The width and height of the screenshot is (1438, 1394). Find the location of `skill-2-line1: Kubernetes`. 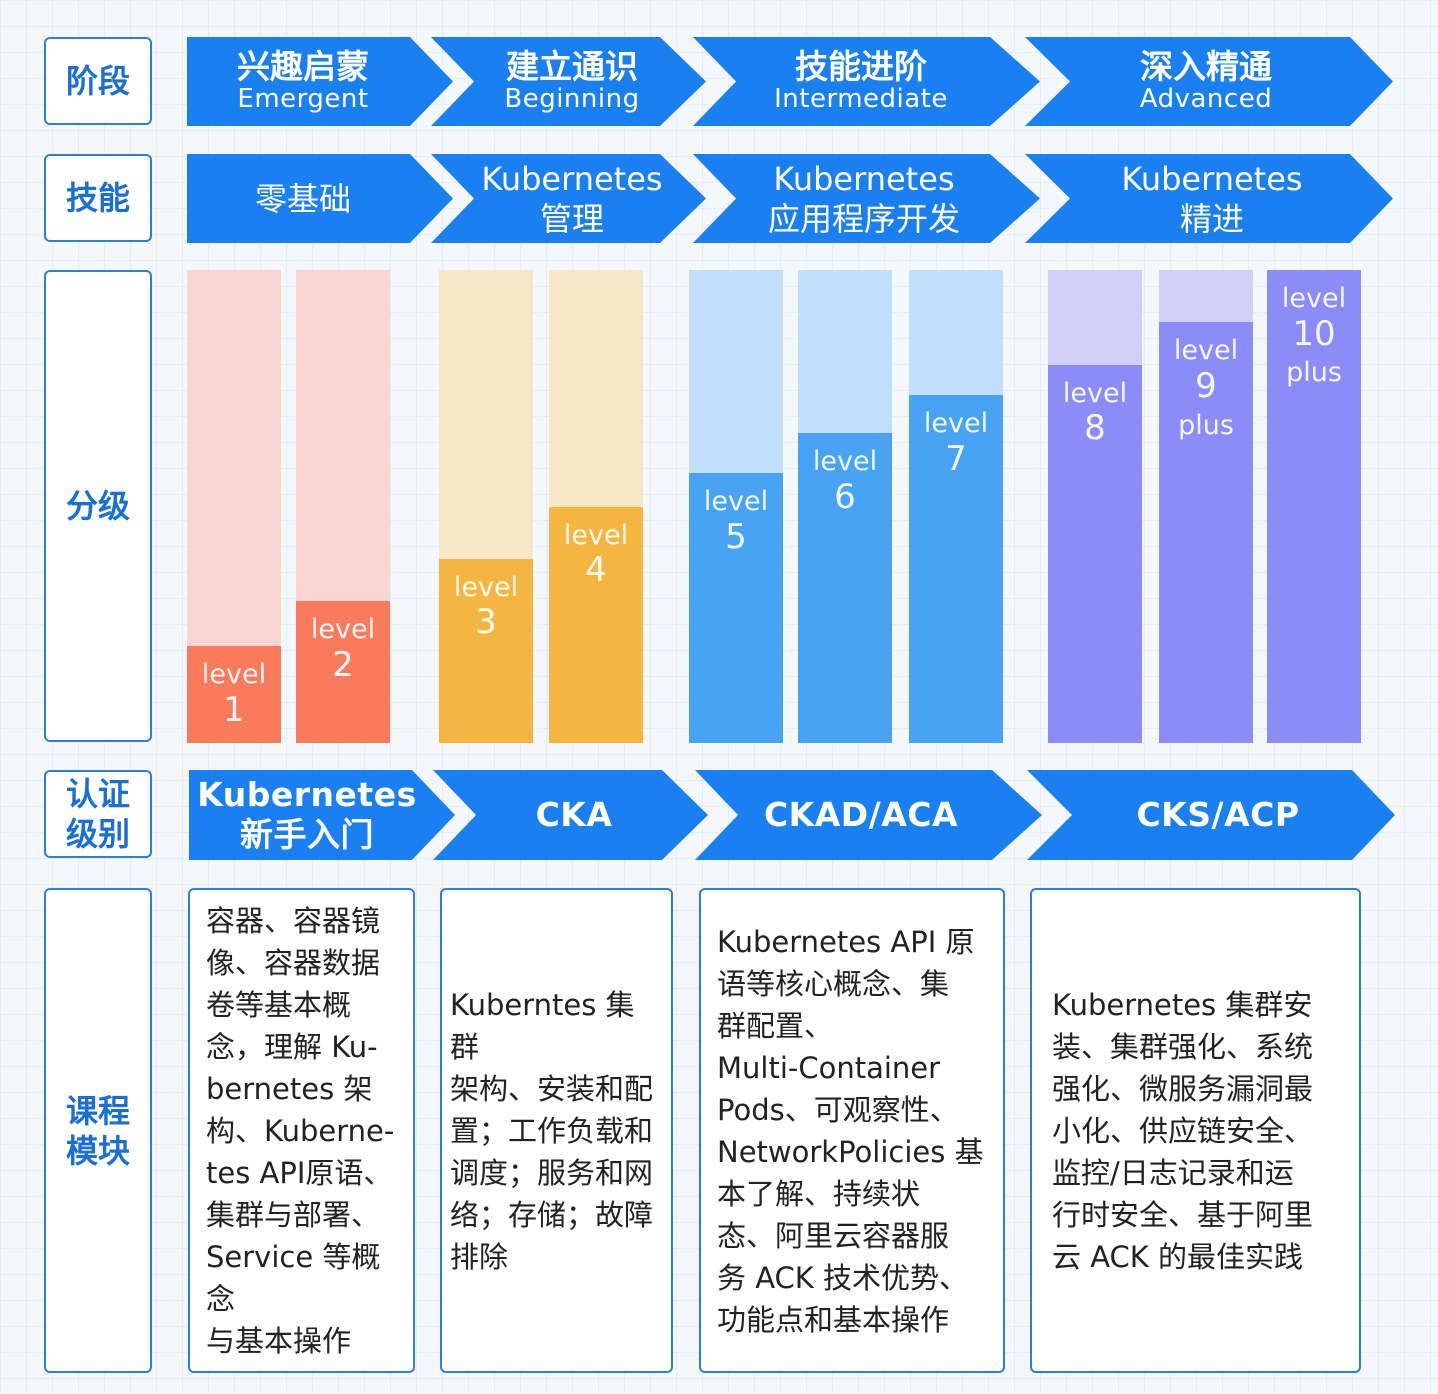

skill-2-line1: Kubernetes is located at coordinates (572, 178).